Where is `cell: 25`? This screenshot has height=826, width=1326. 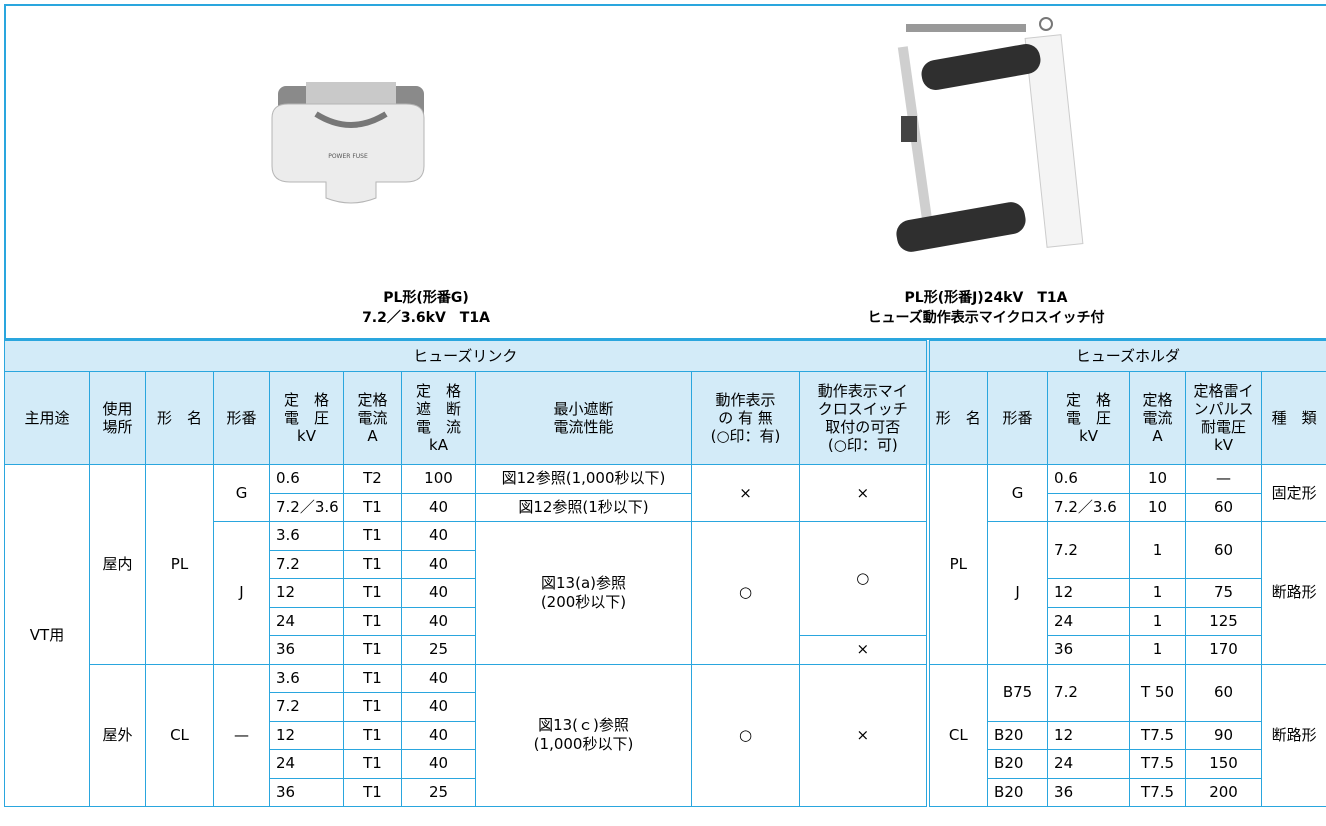
cell: 25 is located at coordinates (438, 650).